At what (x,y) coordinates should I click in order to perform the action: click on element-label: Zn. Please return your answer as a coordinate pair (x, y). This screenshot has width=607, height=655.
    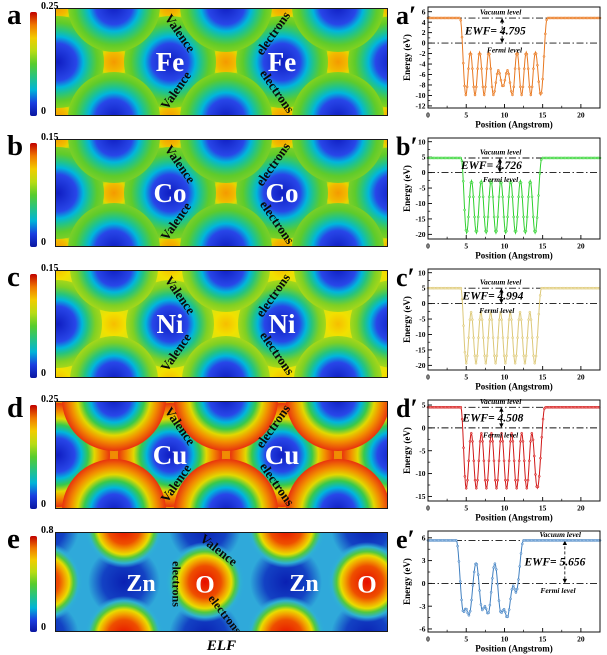
    Looking at the image, I should click on (303, 584).